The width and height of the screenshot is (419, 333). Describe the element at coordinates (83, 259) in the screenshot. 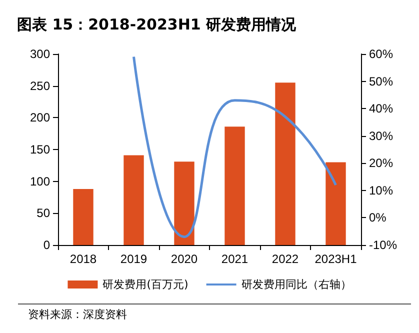

I see `x-tick-label: 2018` at that location.